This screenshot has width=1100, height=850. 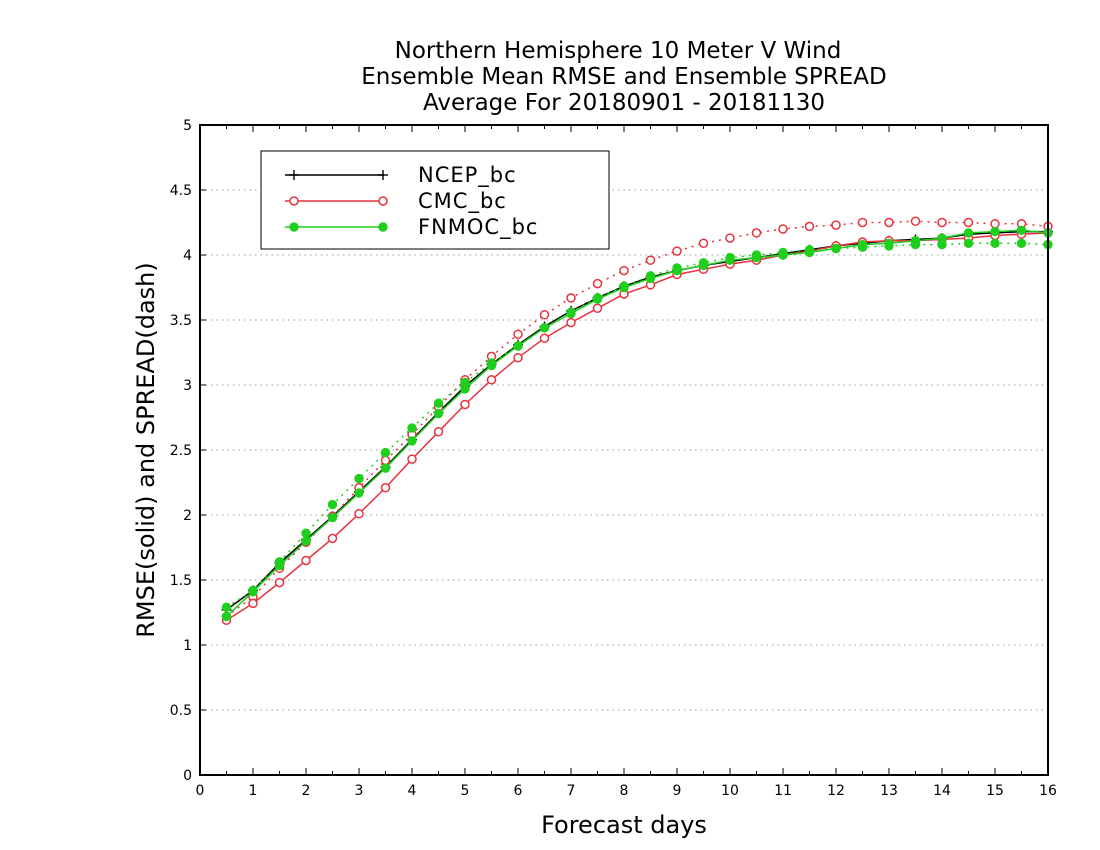 I want to click on legend-entry-fnmoc-bc: FNMOC_bc, so click(x=411, y=227).